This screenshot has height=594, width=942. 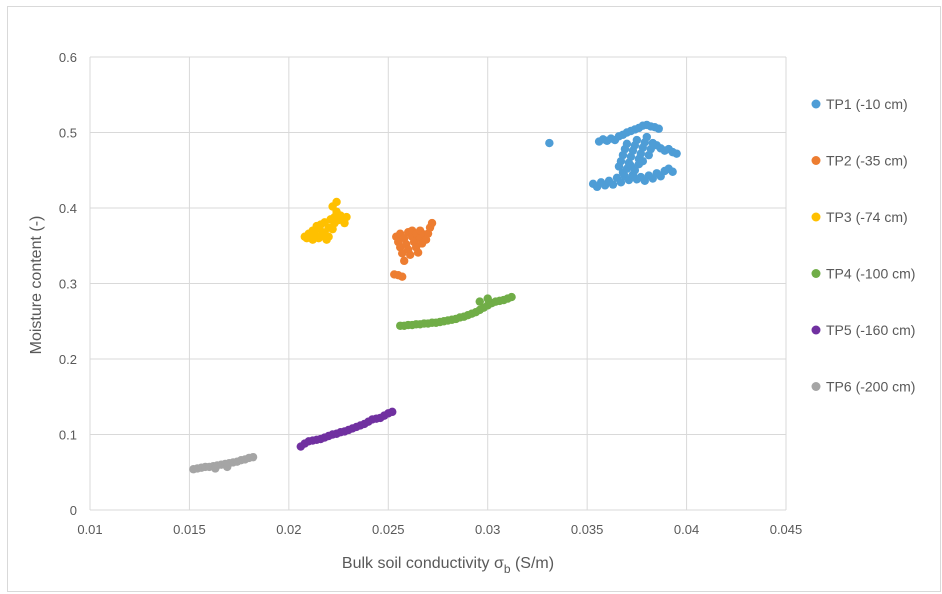 I want to click on legend-label: TP5 (-160 cm), so click(x=870, y=330).